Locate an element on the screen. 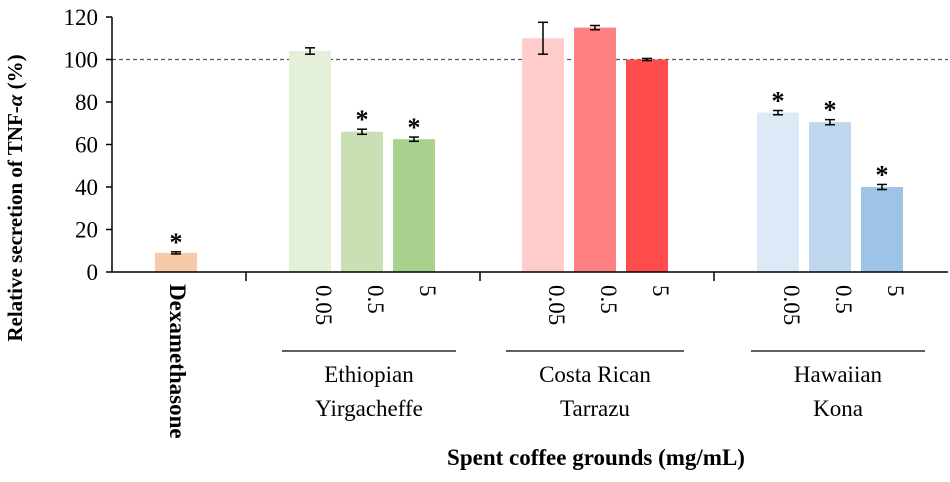 This screenshot has width=950, height=482. y-axis-title: Relative secretion of TNF-α (%) is located at coordinates (15, 197).